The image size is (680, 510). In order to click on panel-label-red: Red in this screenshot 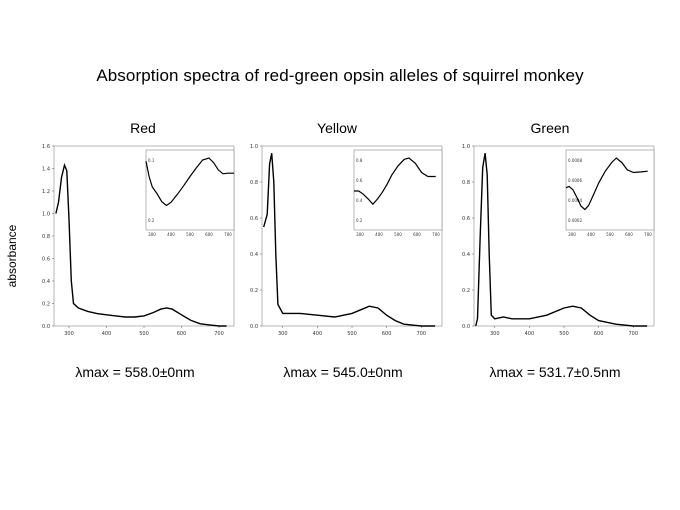, I will do `click(143, 128)`.